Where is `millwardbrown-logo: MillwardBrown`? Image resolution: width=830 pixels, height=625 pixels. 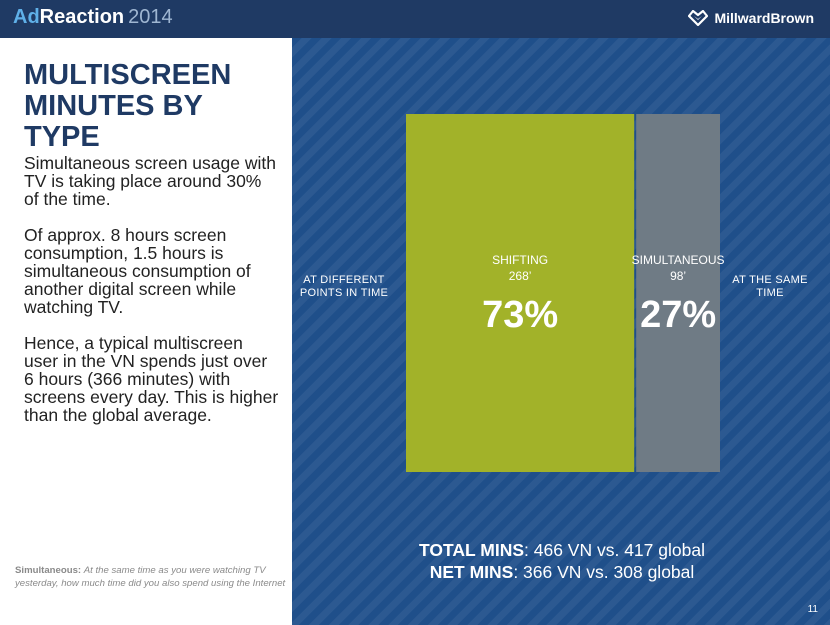
millwardbrown-logo: MillwardBrown is located at coordinates (751, 18).